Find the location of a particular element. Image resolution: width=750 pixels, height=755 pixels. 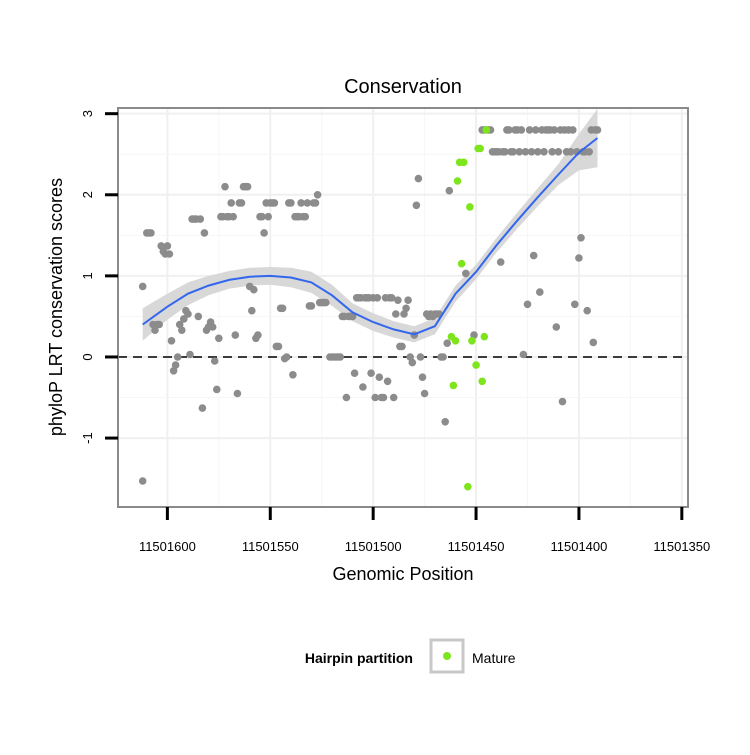

chart-title: Conservation is located at coordinates (403, 87).